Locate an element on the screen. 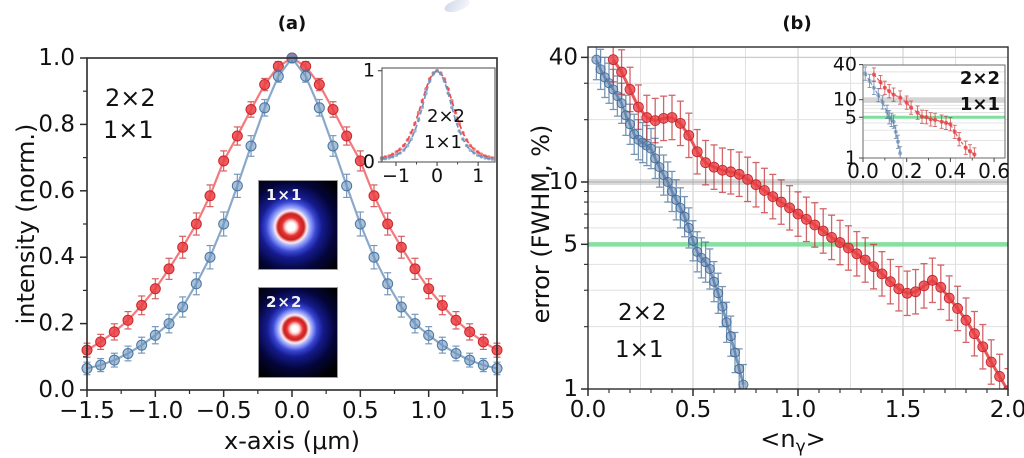 The height and width of the screenshot is (458, 1024). panel-a-inset: −1 0 1 0 1 2×2 1×1 is located at coordinates (429, 123).